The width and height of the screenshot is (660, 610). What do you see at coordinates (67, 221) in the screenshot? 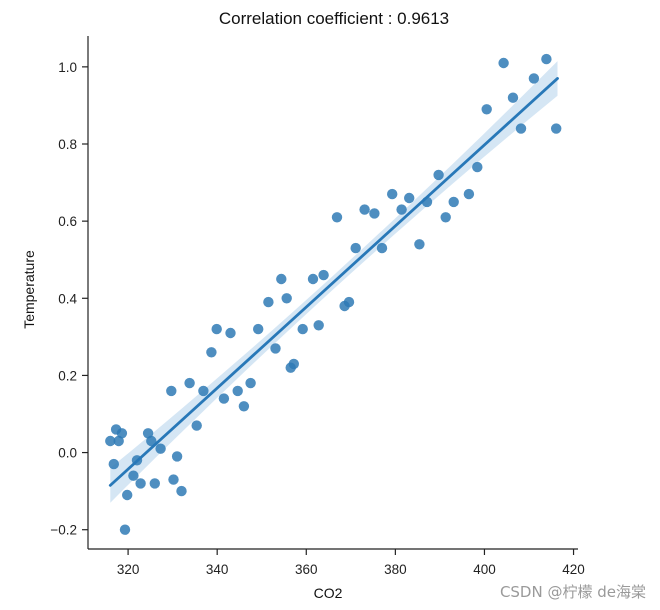
I see `y-tick-label: 0.6` at bounding box center [67, 221].